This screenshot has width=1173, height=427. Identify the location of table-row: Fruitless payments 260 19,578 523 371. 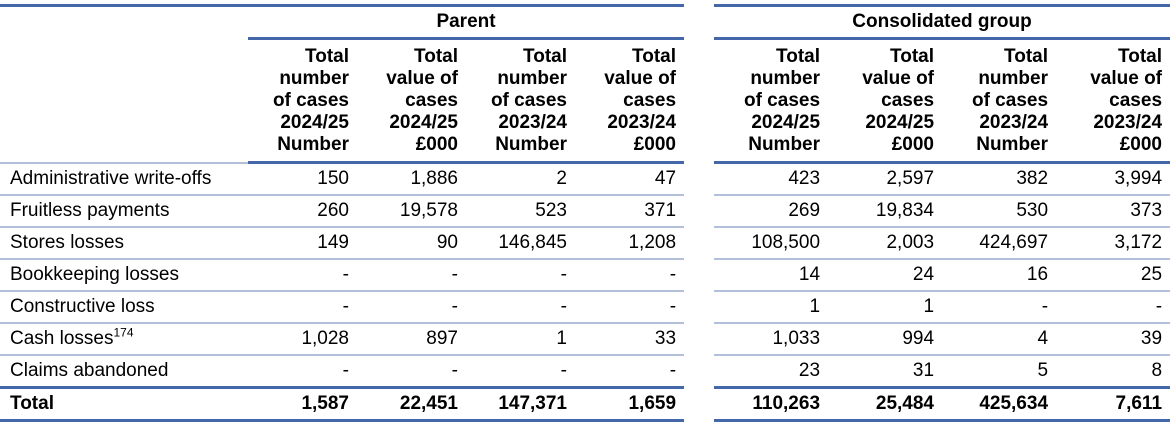
(342, 211).